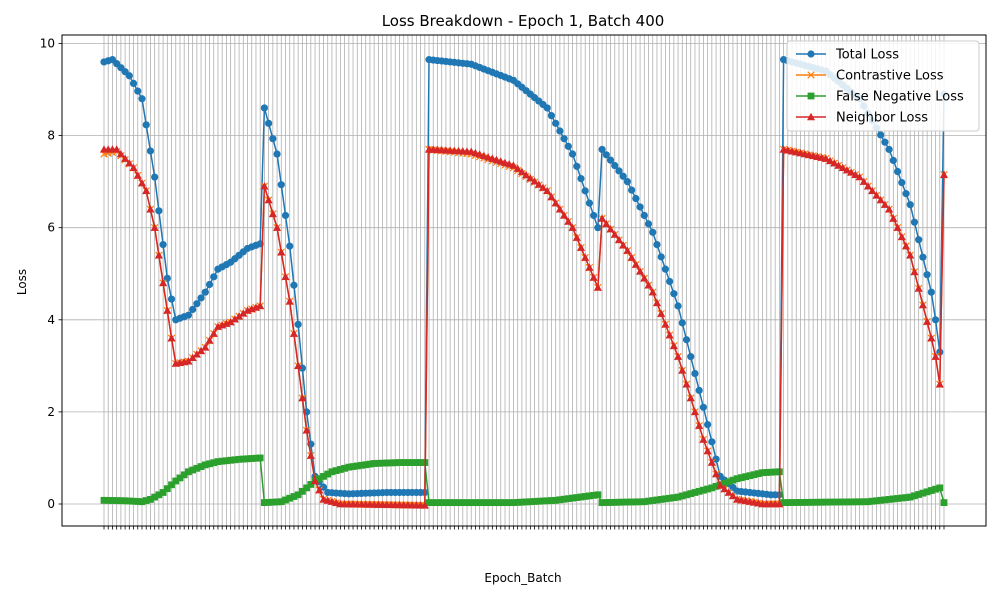 This screenshot has width=1000, height=600. Describe the element at coordinates (51, 136) in the screenshot. I see `y-tick-label: 8` at that location.